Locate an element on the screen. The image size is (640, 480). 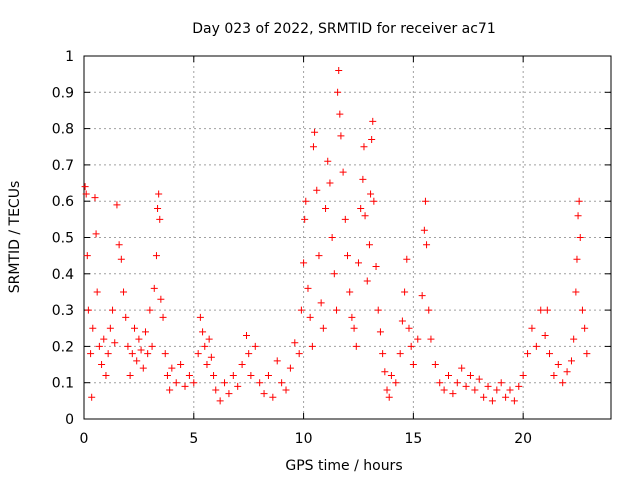
y-tick-label: 0.9 is located at coordinates (63, 93).